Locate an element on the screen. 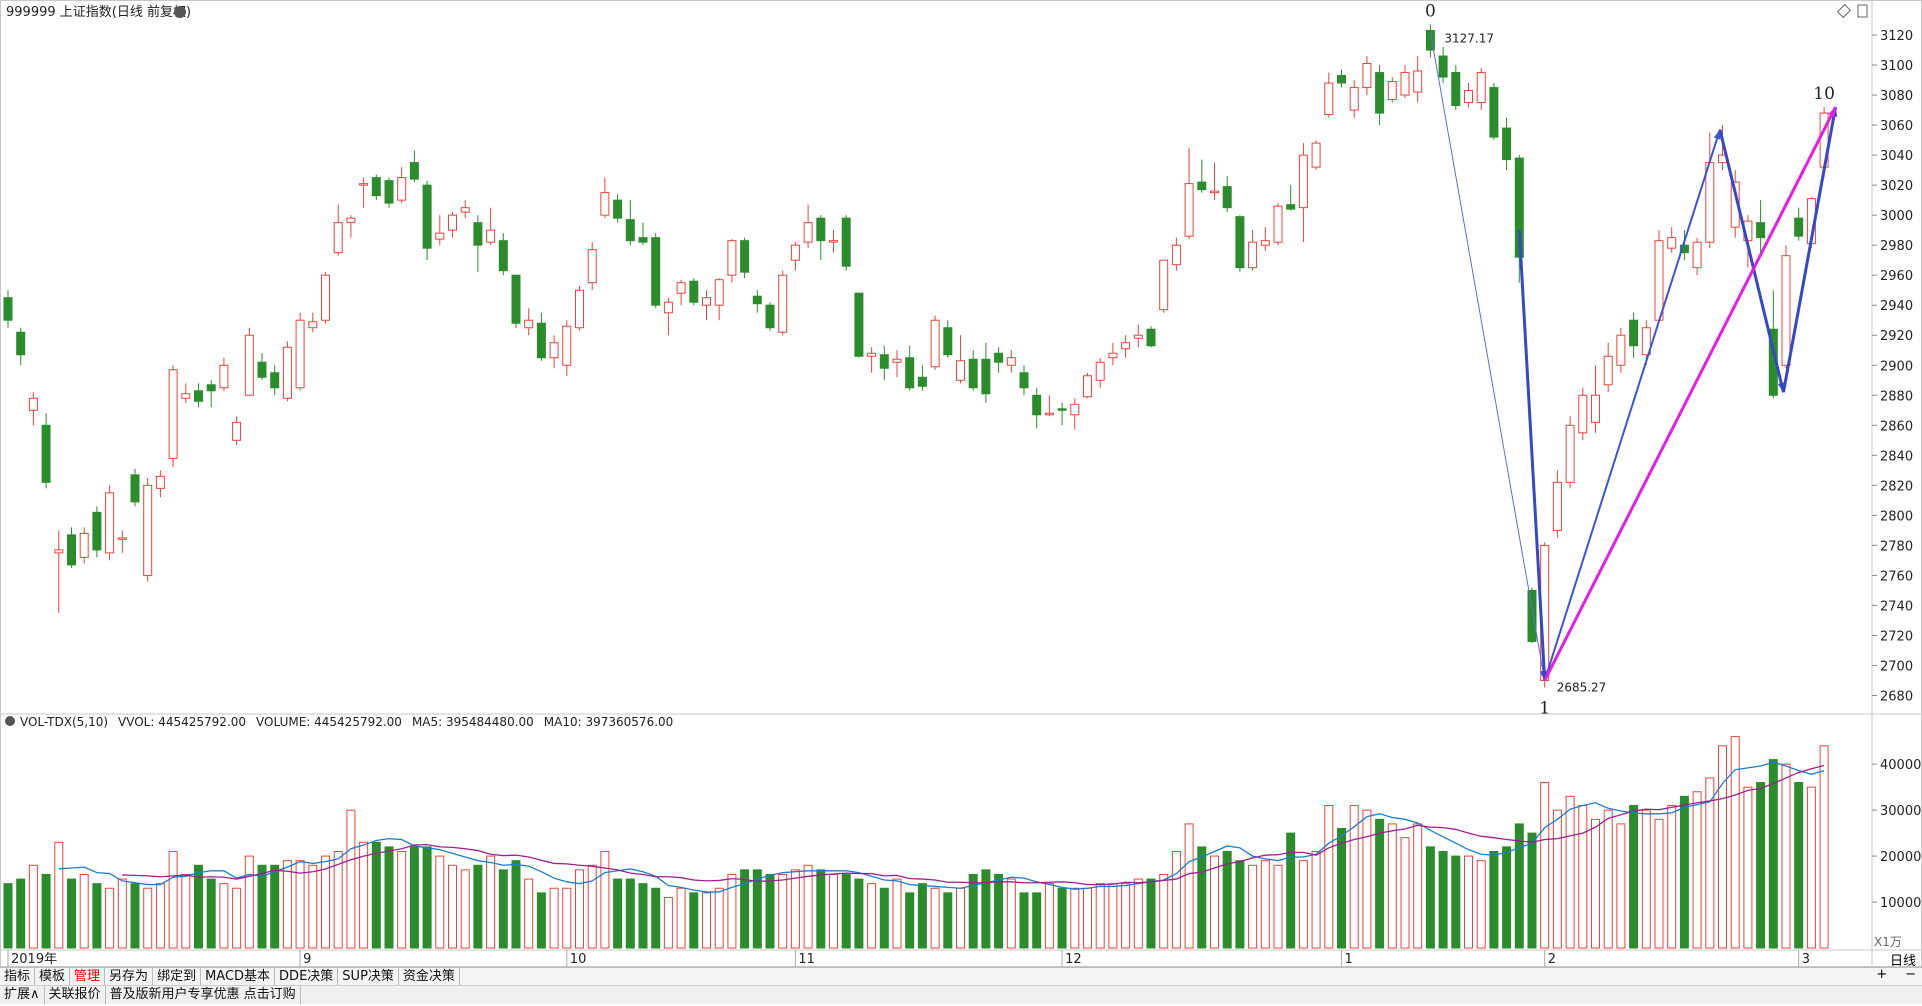  zoom-button: + is located at coordinates (1882, 974).